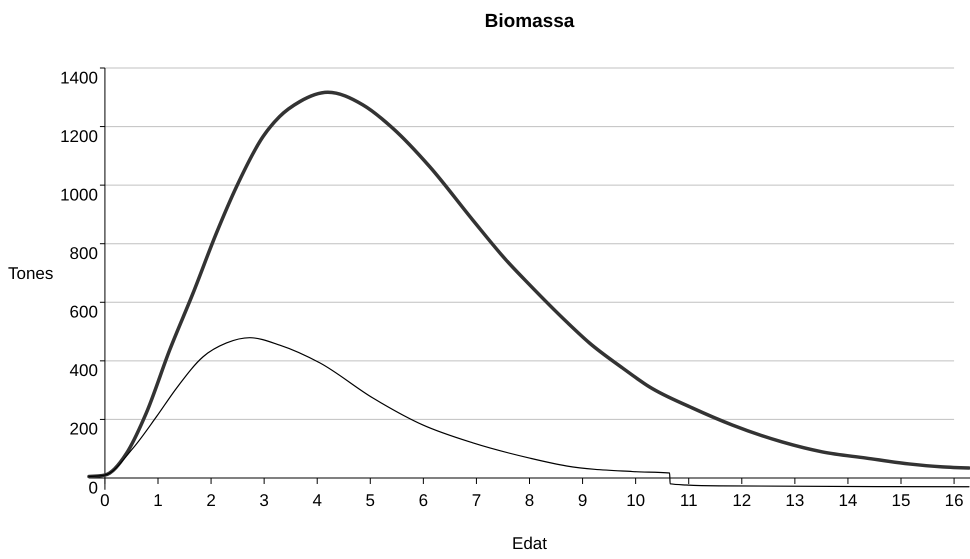  Describe the element at coordinates (742, 500) in the screenshot. I see `x-tick-label: 12` at that location.